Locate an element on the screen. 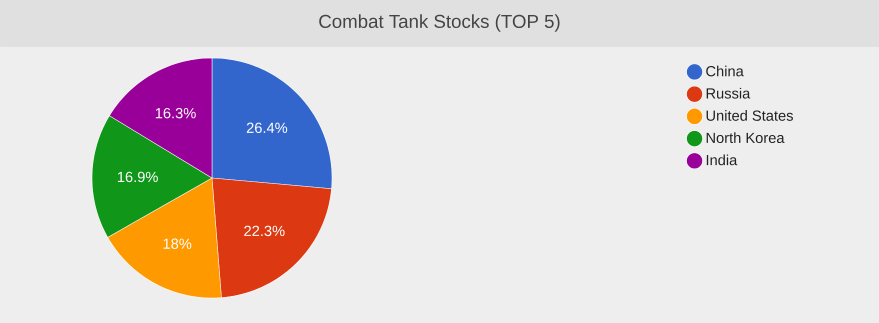 The image size is (879, 323). legend-label: United States is located at coordinates (749, 115).